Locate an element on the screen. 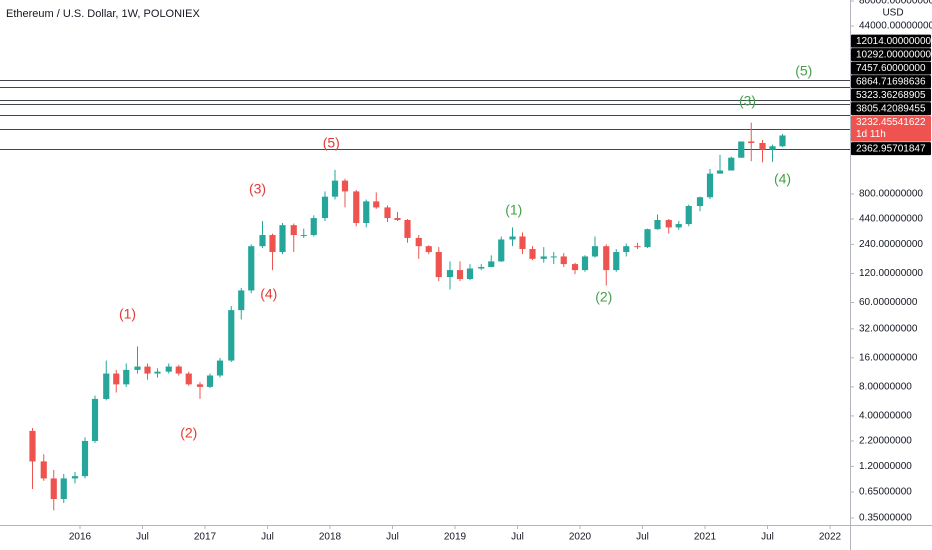  x-tick-label: 2018 is located at coordinates (330, 537).